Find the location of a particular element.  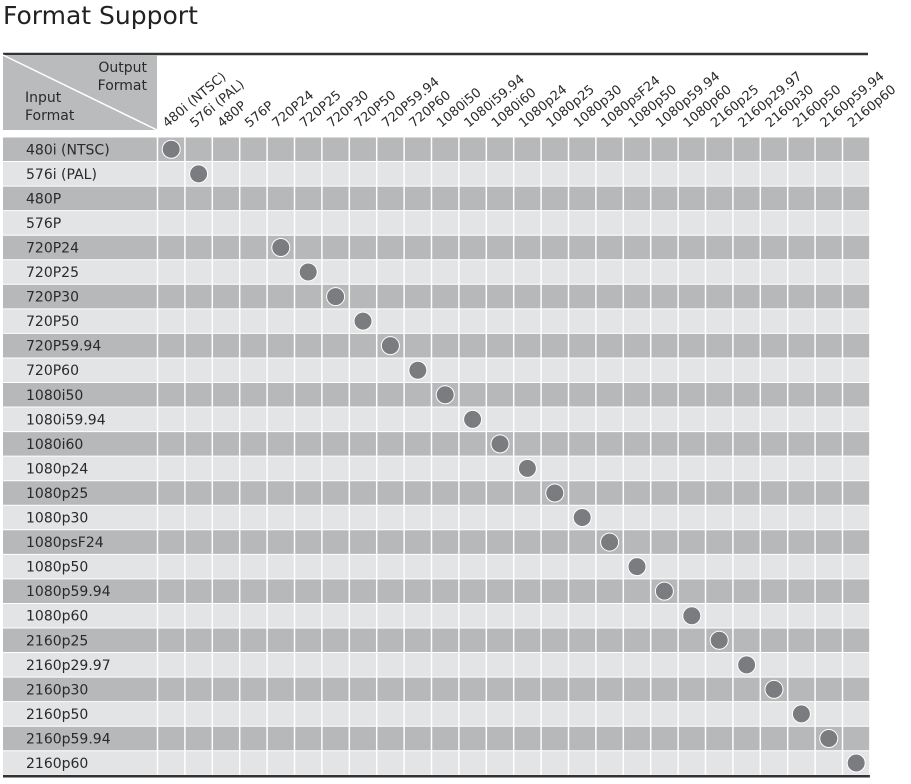

row-label: 2160p25 is located at coordinates (57, 641).